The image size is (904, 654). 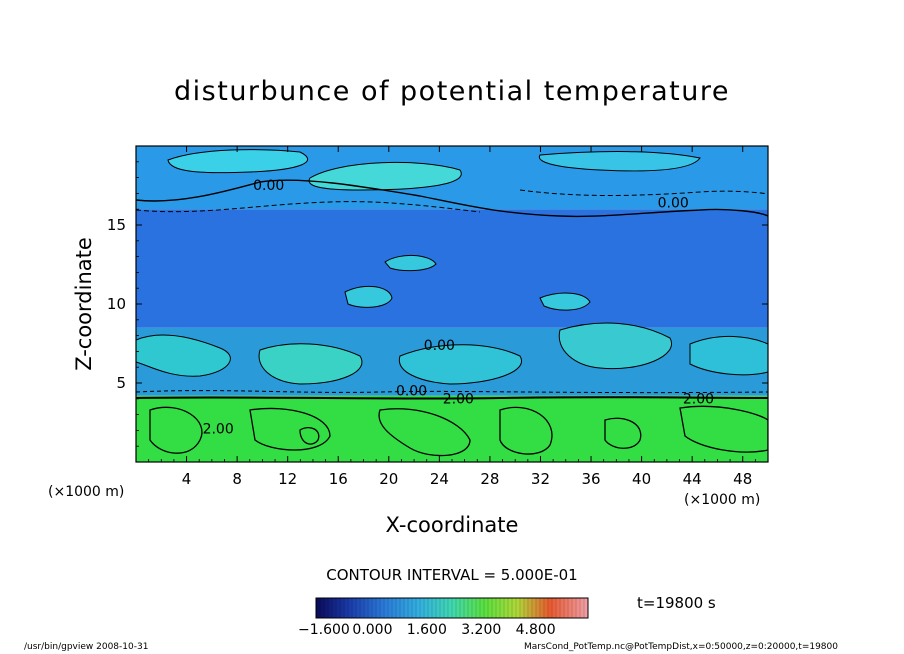 What do you see at coordinates (86, 492) in the screenshot?
I see `y-axis-unit: (×1000 m)` at bounding box center [86, 492].